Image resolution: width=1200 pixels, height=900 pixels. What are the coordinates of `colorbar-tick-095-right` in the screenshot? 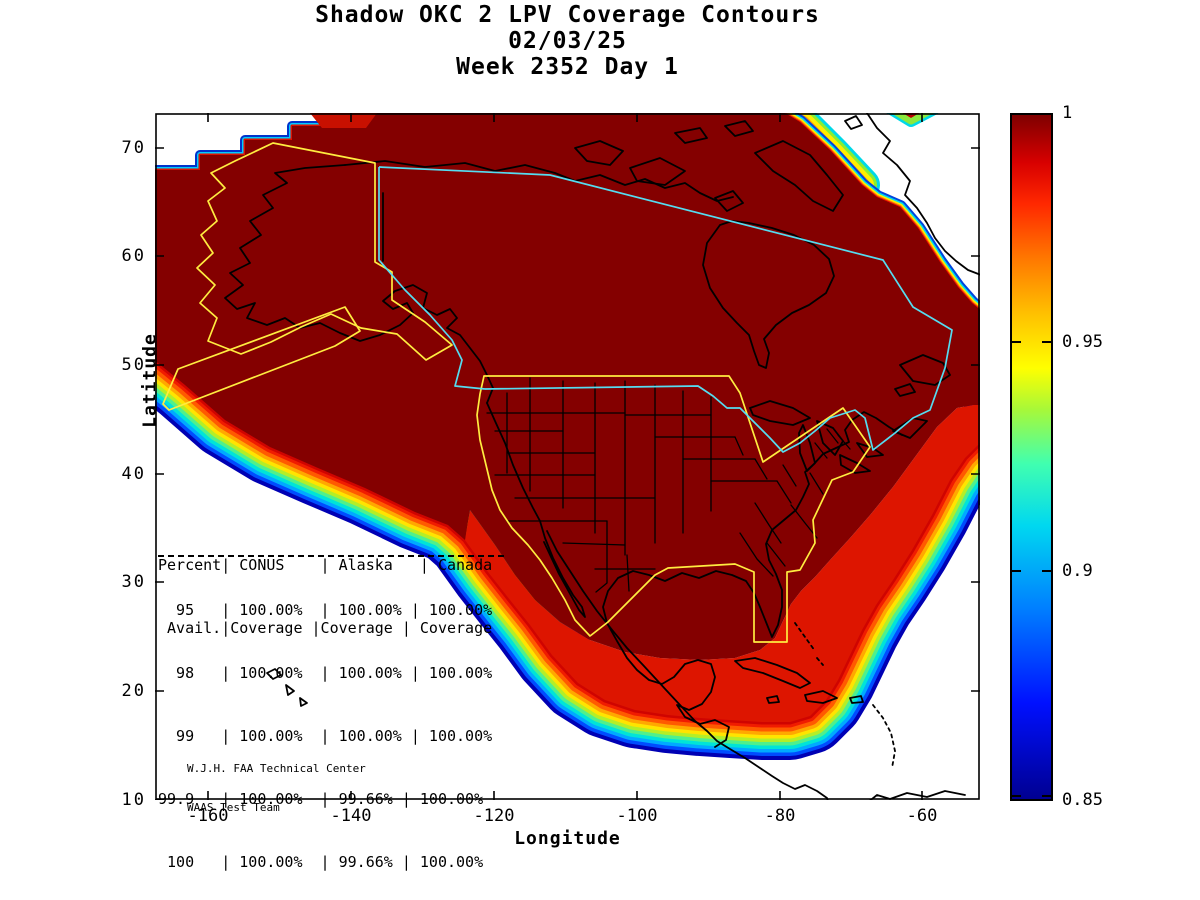 It's located at (1046, 342).